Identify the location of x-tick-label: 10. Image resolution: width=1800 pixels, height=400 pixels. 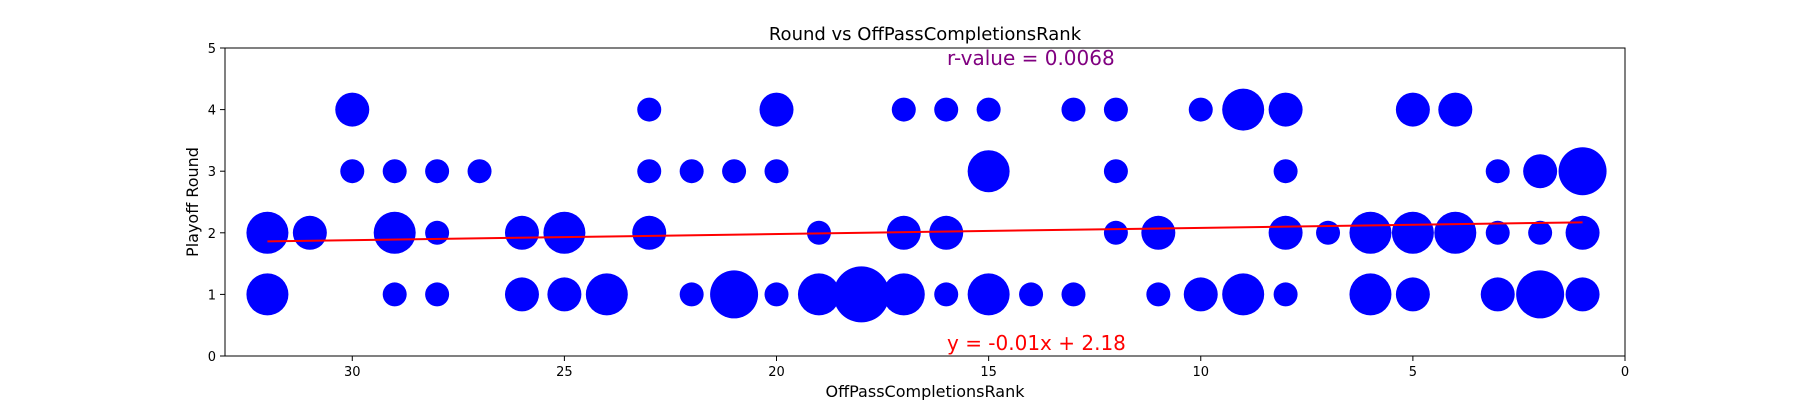
(1200, 372).